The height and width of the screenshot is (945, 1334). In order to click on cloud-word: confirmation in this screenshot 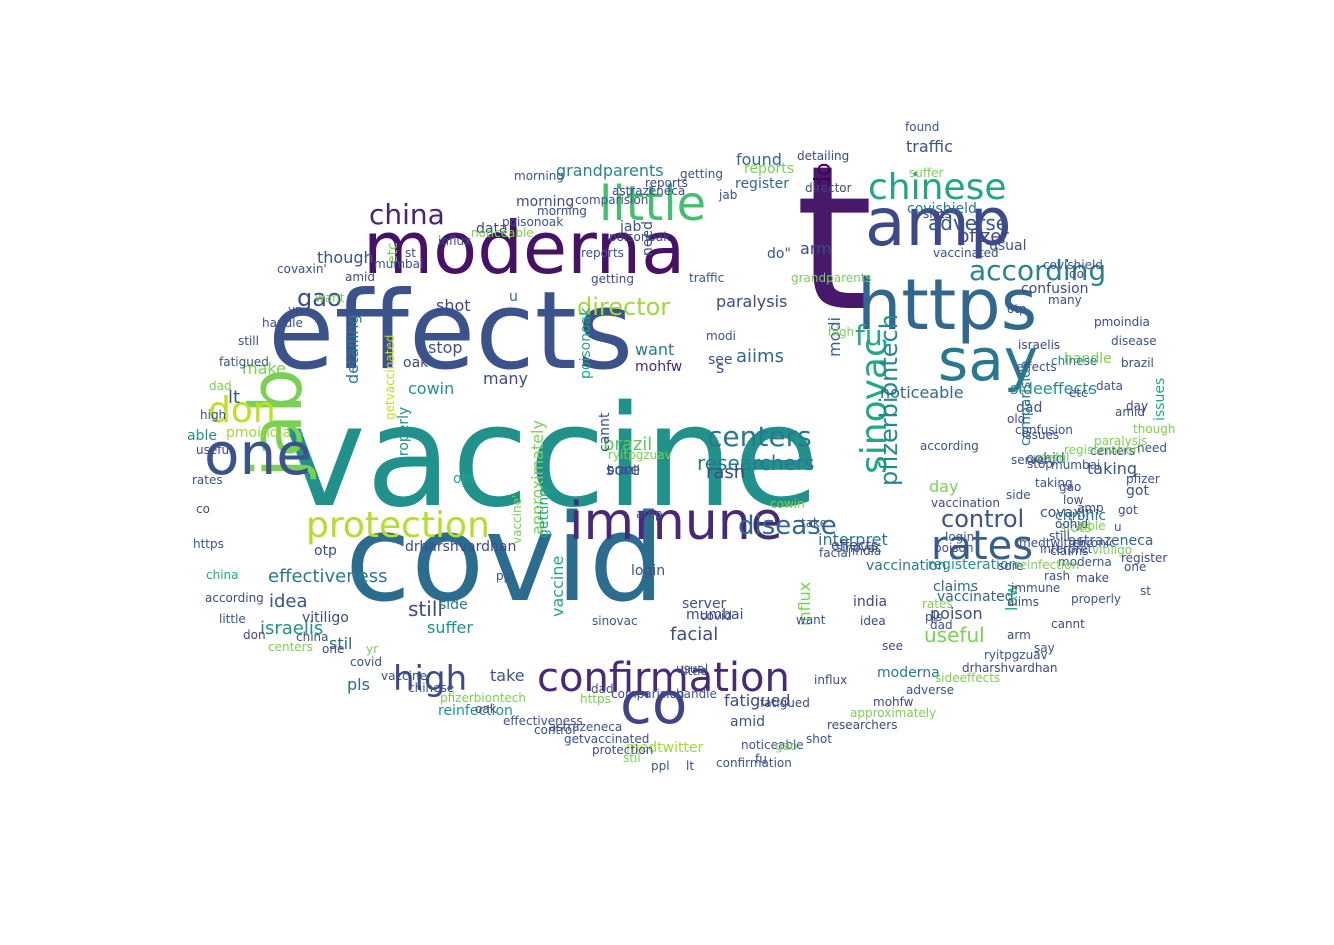, I will do `click(754, 763)`.